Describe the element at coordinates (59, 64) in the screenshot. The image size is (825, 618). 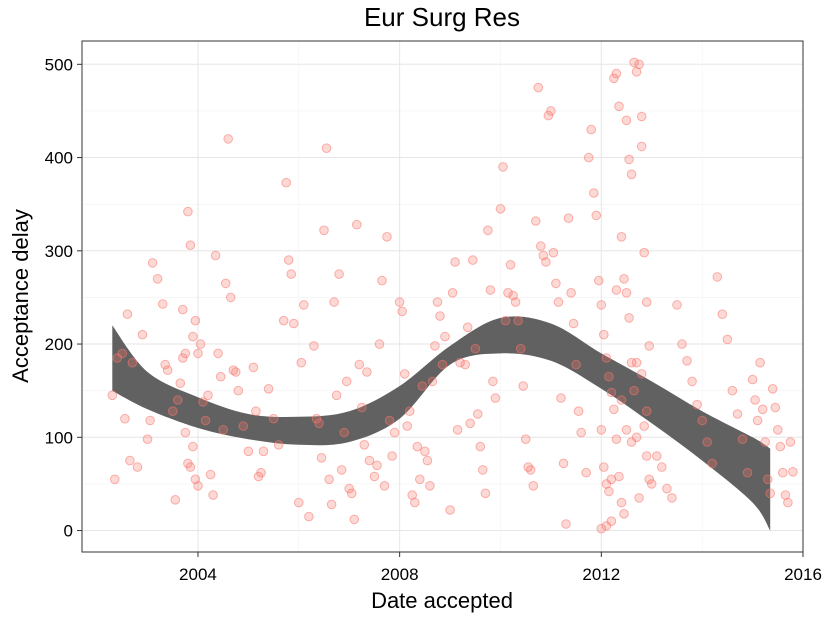
I see `y-tick-label: 500` at that location.